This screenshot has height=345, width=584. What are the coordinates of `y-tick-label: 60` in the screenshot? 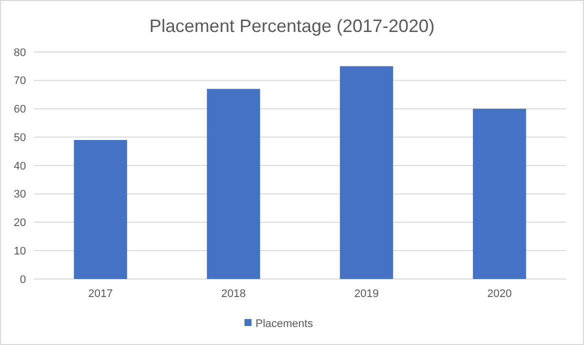 It's located at (20, 110).